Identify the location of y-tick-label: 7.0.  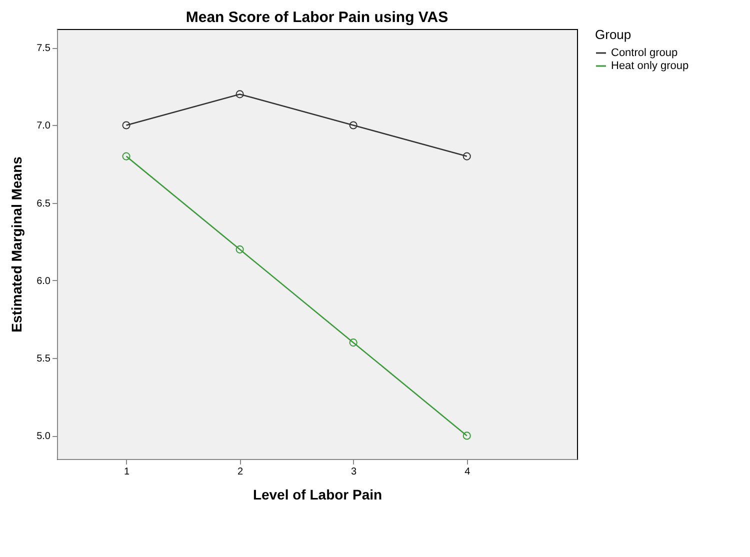
(43, 126).